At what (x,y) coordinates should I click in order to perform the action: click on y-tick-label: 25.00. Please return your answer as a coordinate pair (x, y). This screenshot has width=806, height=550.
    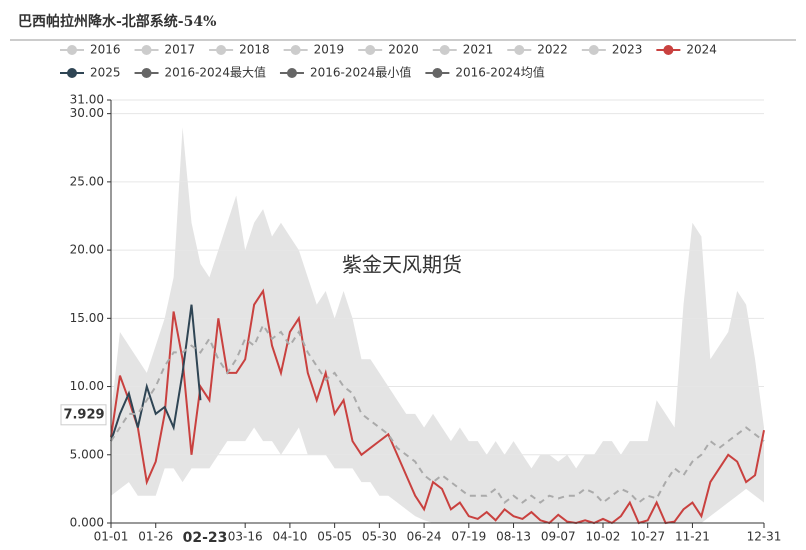
    Looking at the image, I should click on (87, 181).